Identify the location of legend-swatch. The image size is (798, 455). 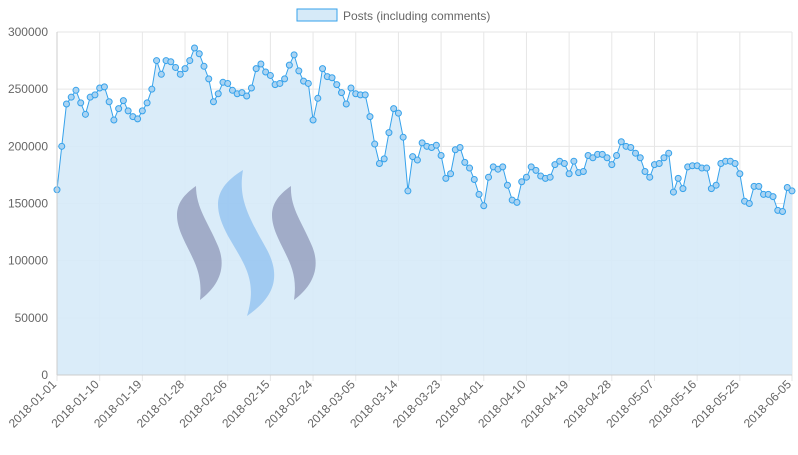
(317, 15).